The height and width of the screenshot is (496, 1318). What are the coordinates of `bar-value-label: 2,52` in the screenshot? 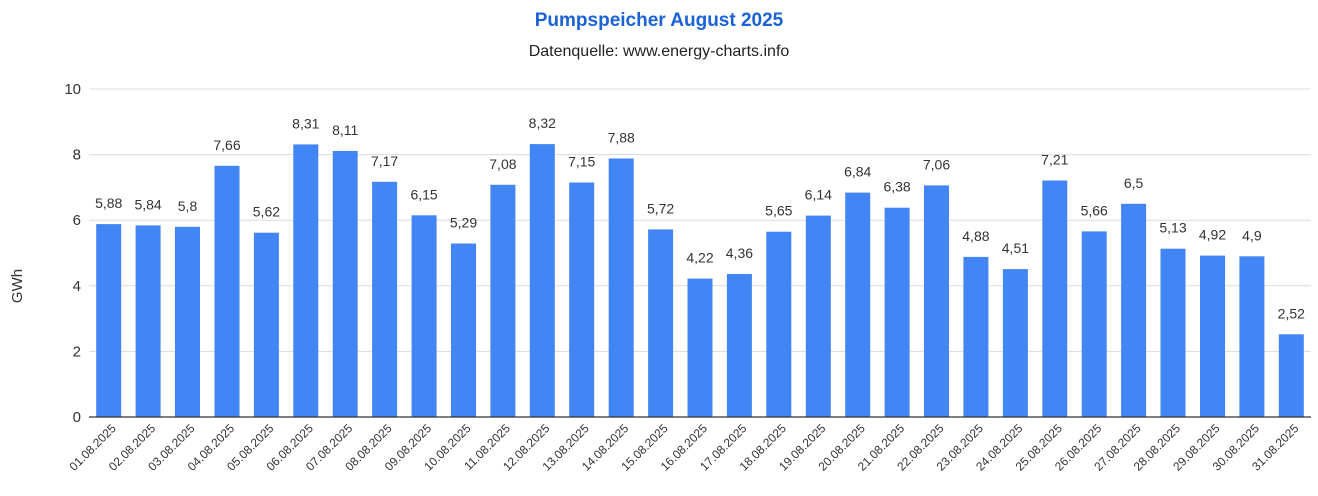 It's located at (1291, 313).